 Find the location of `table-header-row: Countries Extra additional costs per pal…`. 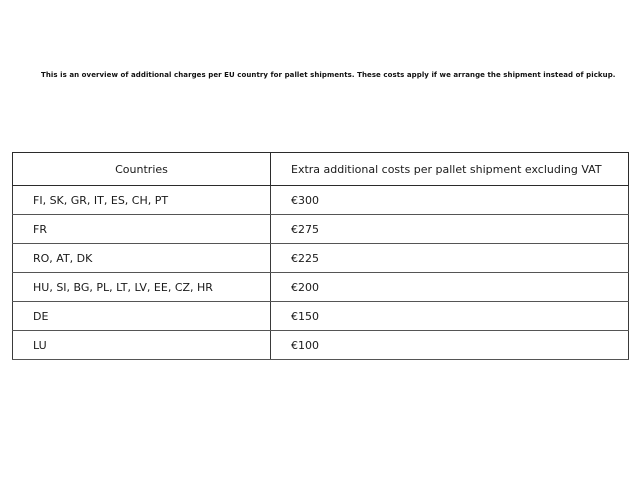

table-header-row: Countries Extra additional costs per pal… is located at coordinates (320, 169).